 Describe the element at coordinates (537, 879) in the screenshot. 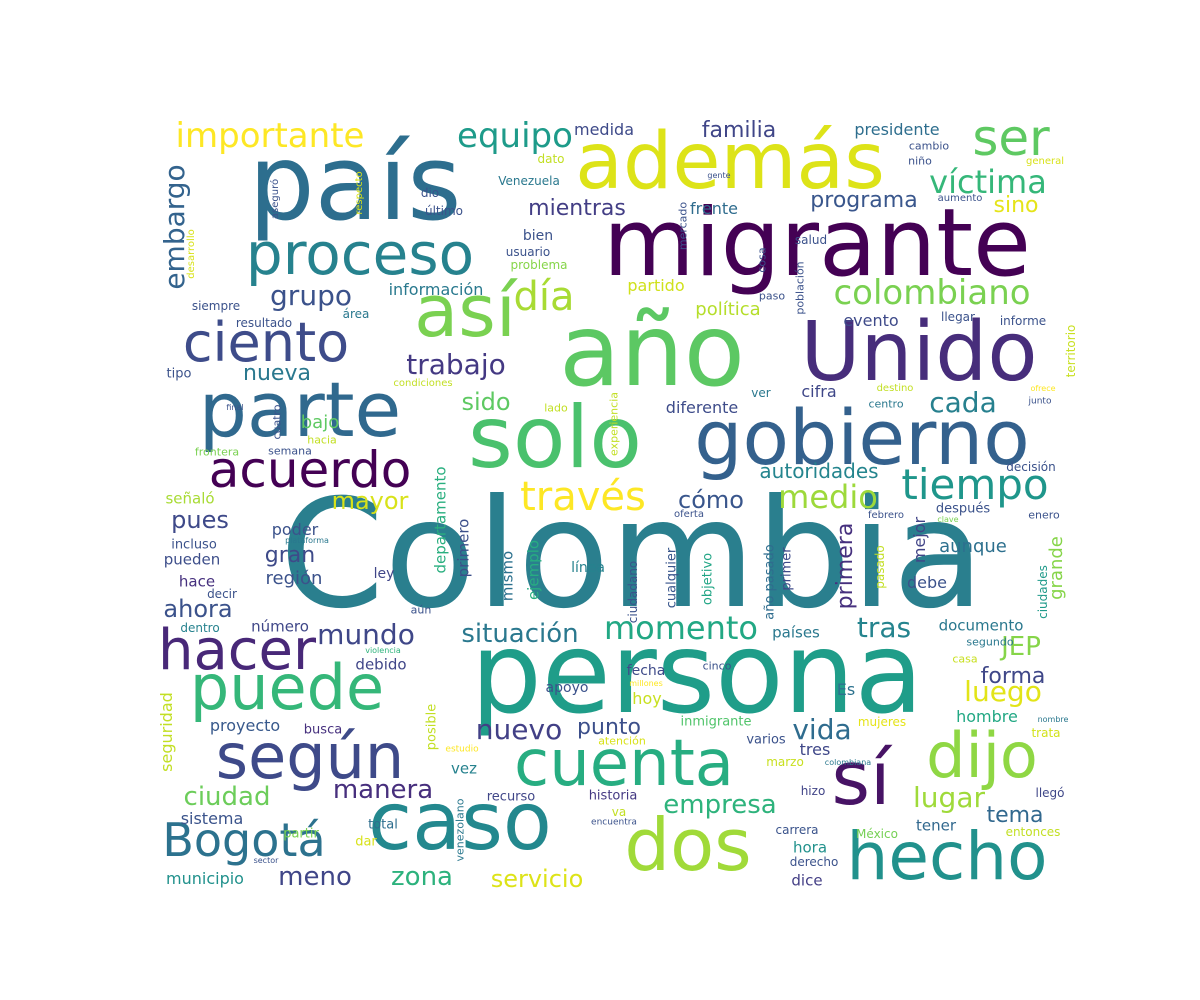

I see `word-servicio: servicio` at that location.